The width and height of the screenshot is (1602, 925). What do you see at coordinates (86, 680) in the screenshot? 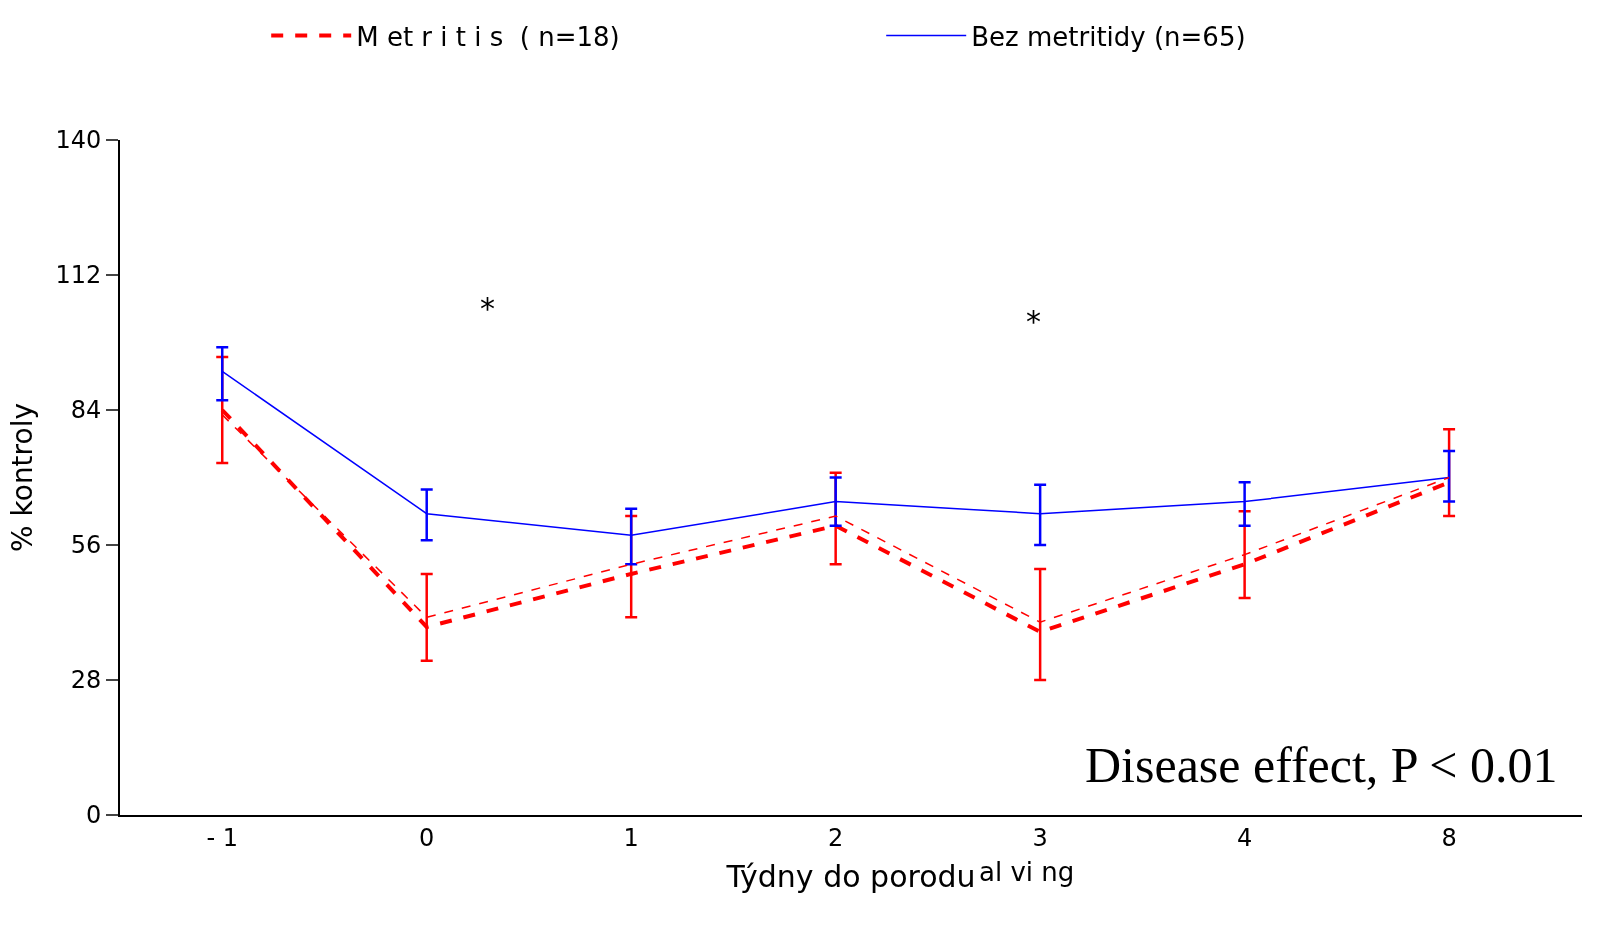
I see `y-tick-label: 28` at bounding box center [86, 680].